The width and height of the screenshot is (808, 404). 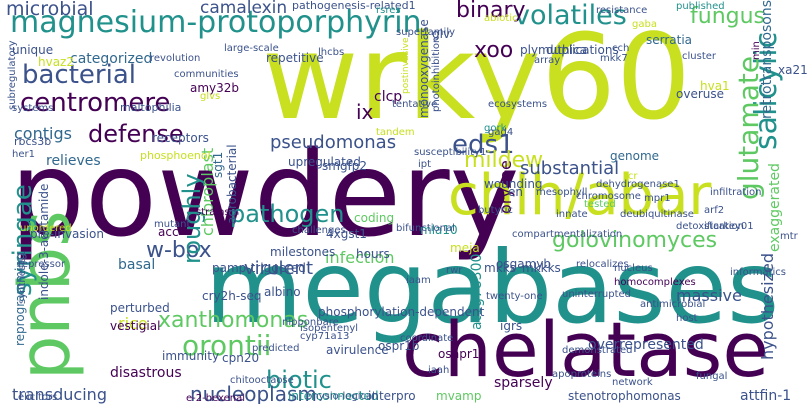 What do you see at coordinates (67, 234) in the screenshot?
I see `word-64: pre-invasion` at bounding box center [67, 234].